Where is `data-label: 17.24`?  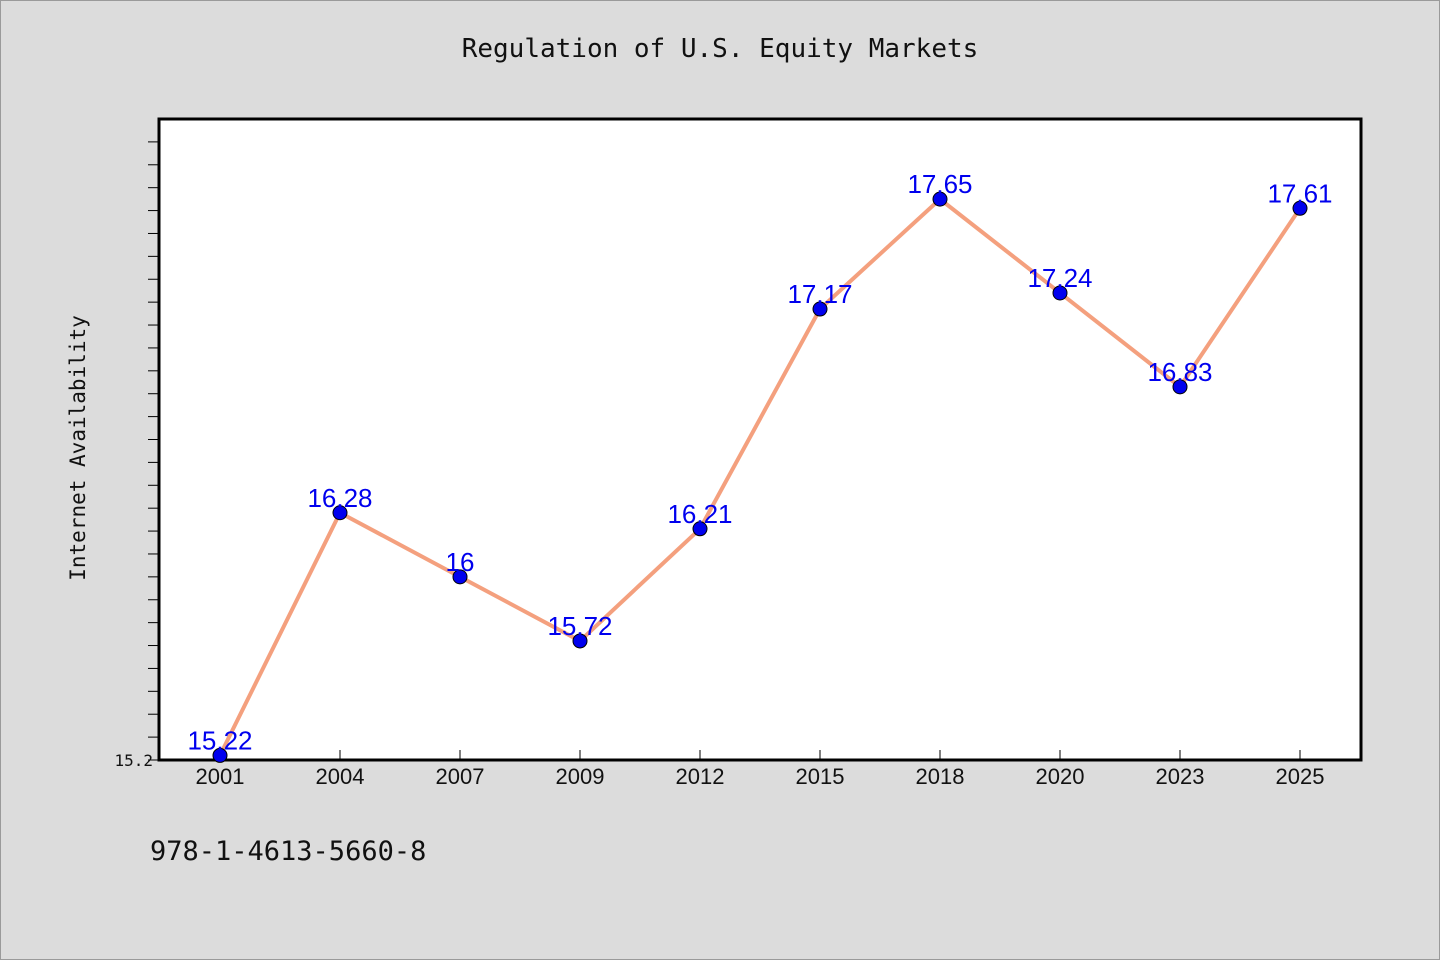 data-label: 17.24 is located at coordinates (1059, 278).